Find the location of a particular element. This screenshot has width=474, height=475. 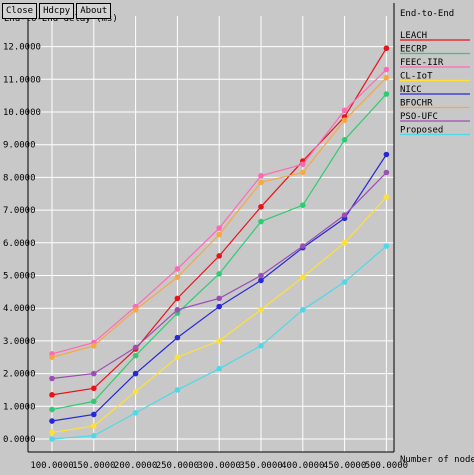

y-tick-label: 8.0000 is located at coordinates (19, 178).